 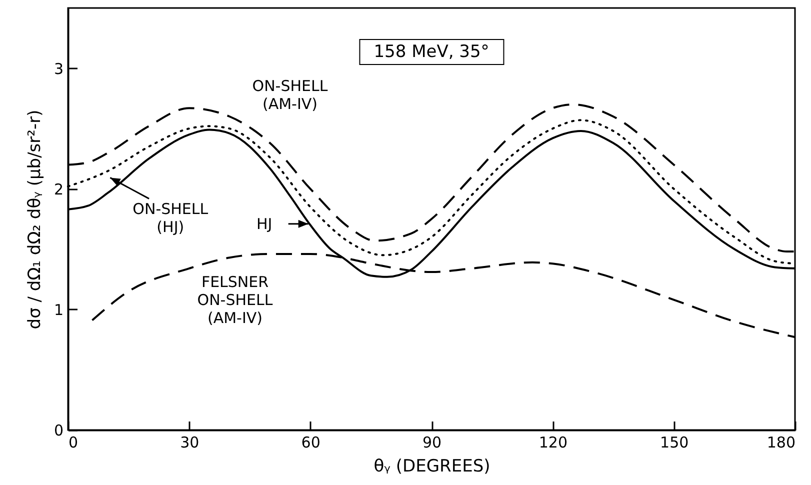 I want to click on annotation: HJ, so click(x=264, y=223).